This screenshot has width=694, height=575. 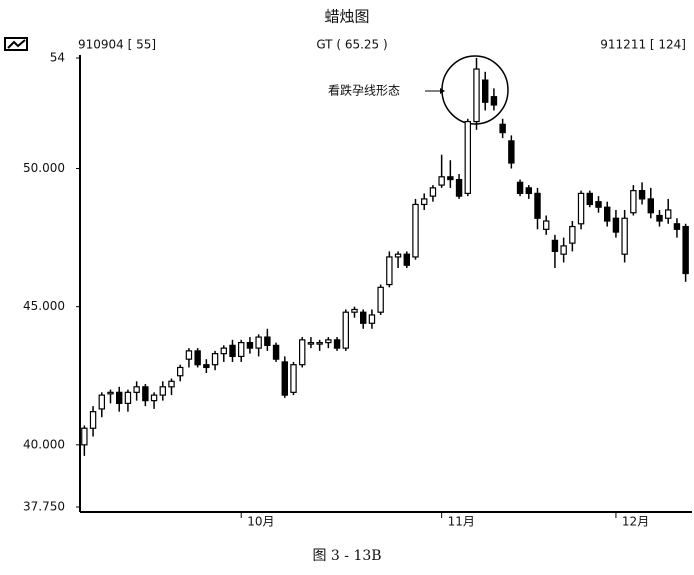 I want to click on x-tick-label: 10月, so click(x=260, y=522).